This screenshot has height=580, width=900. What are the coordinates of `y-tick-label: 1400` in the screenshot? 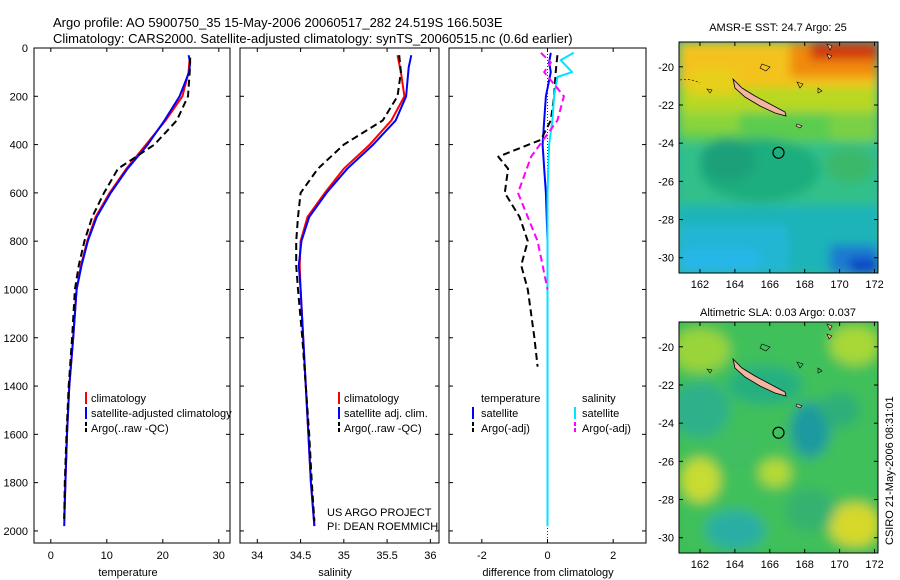 It's located at (16, 387).